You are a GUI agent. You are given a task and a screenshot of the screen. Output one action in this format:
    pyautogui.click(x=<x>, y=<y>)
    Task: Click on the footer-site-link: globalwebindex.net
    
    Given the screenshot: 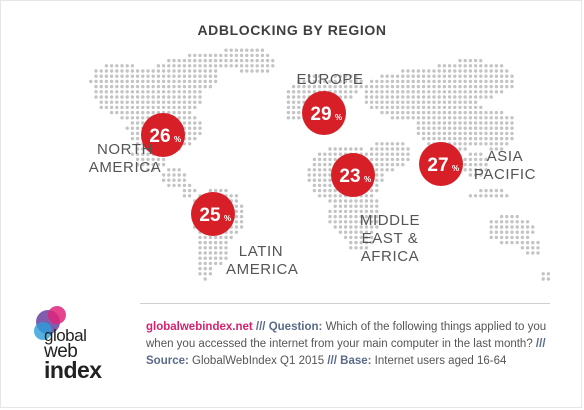 What is the action you would take?
    pyautogui.click(x=199, y=327)
    